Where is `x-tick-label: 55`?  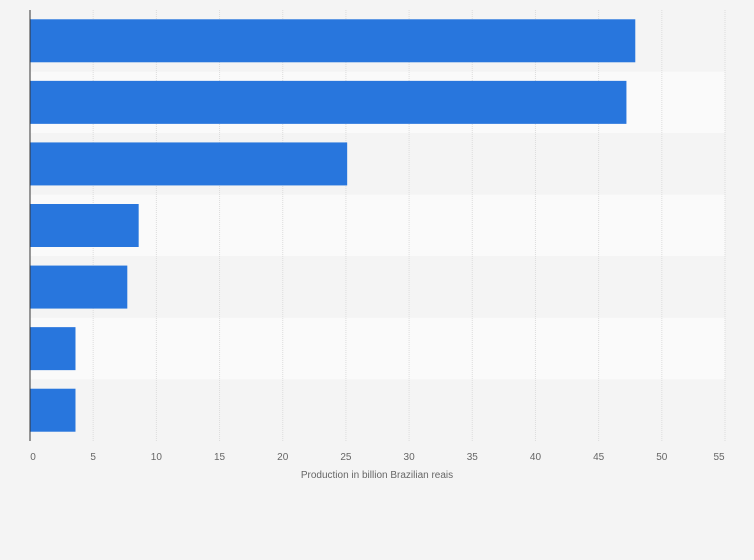 x-tick-label: 55 is located at coordinates (719, 457).